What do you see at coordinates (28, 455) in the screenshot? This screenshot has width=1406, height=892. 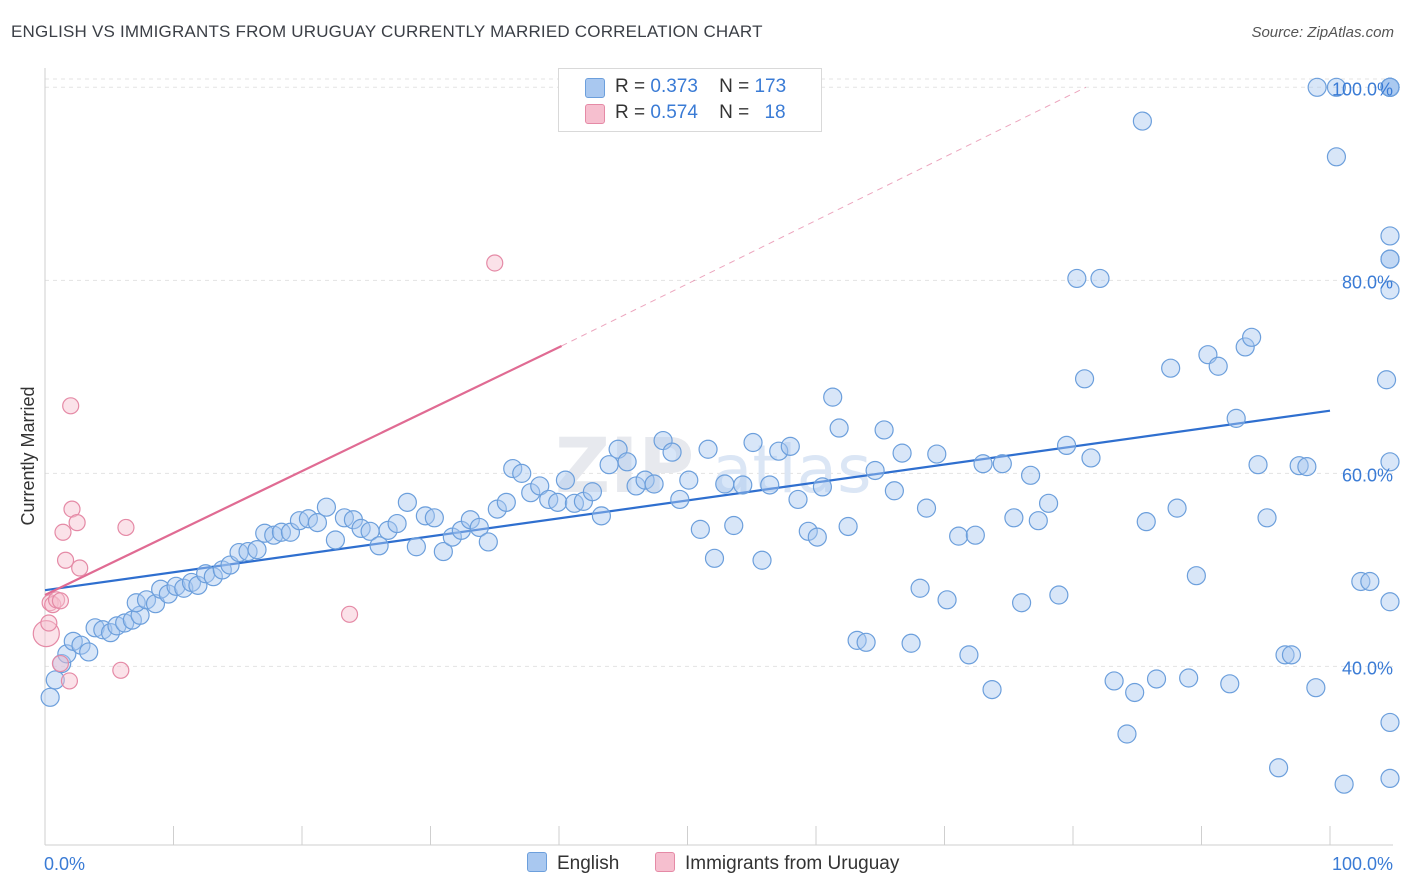 I see `y-axis-title: Currently Married` at bounding box center [28, 455].